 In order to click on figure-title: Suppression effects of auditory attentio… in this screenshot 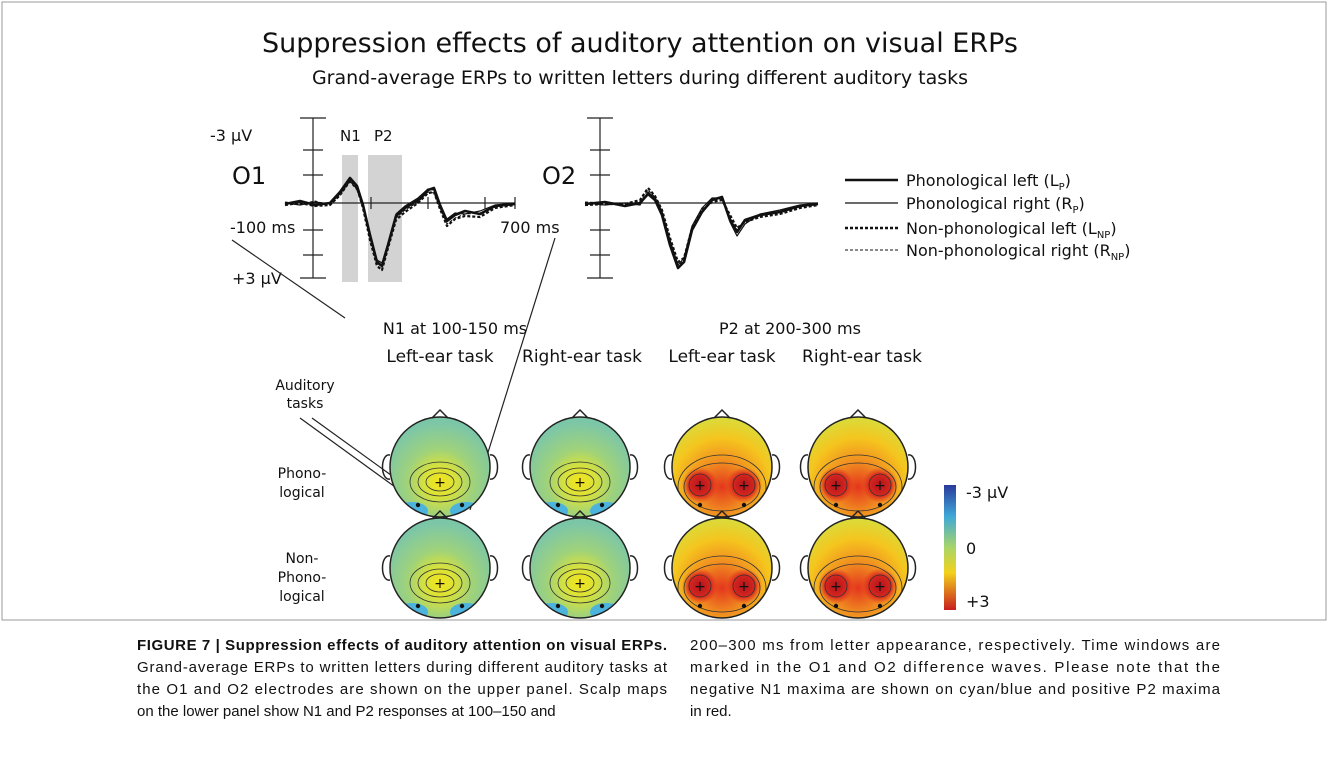, I will do `click(640, 43)`.